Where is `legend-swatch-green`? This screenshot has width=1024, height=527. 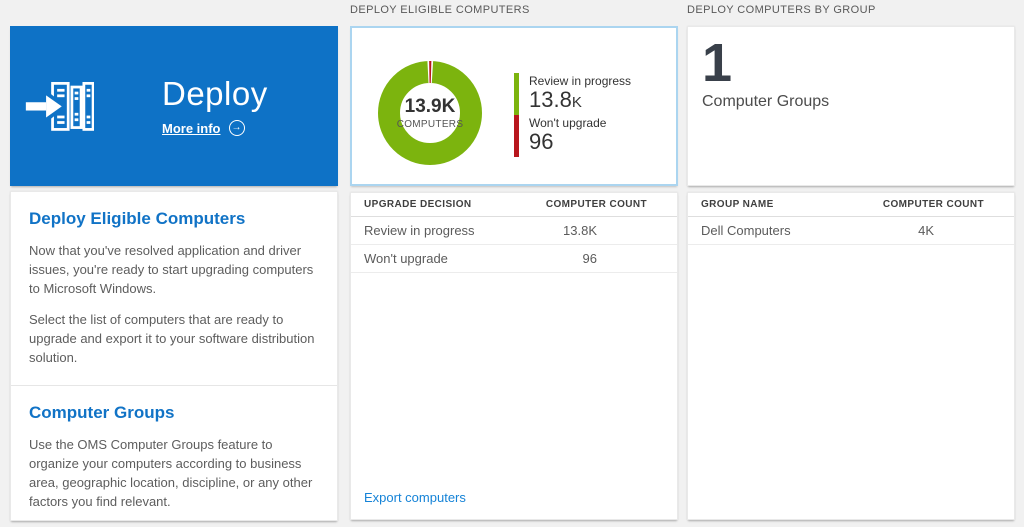
legend-swatch-green is located at coordinates (516, 94).